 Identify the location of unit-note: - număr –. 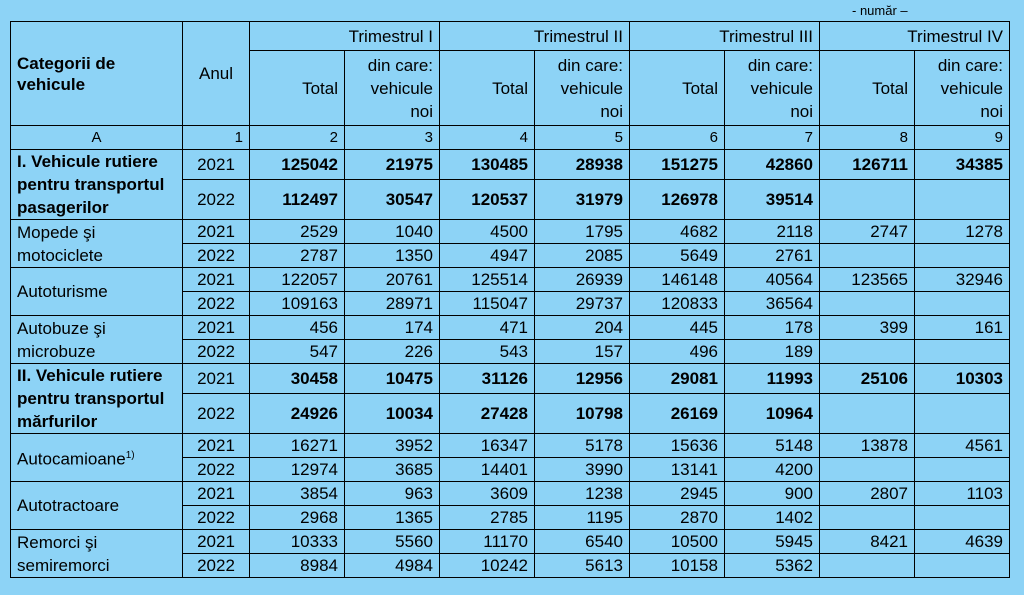
(880, 10).